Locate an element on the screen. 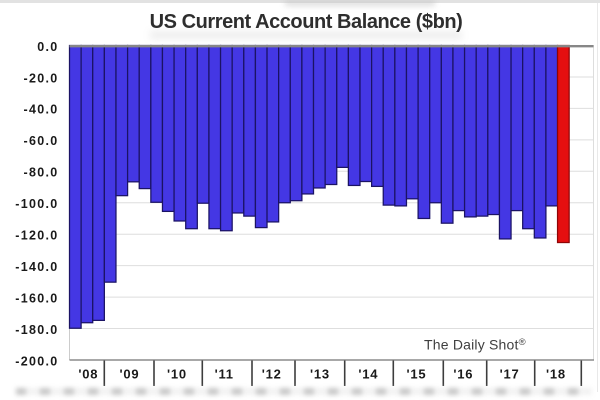  svg-text: -60.0 is located at coordinates (41, 141).